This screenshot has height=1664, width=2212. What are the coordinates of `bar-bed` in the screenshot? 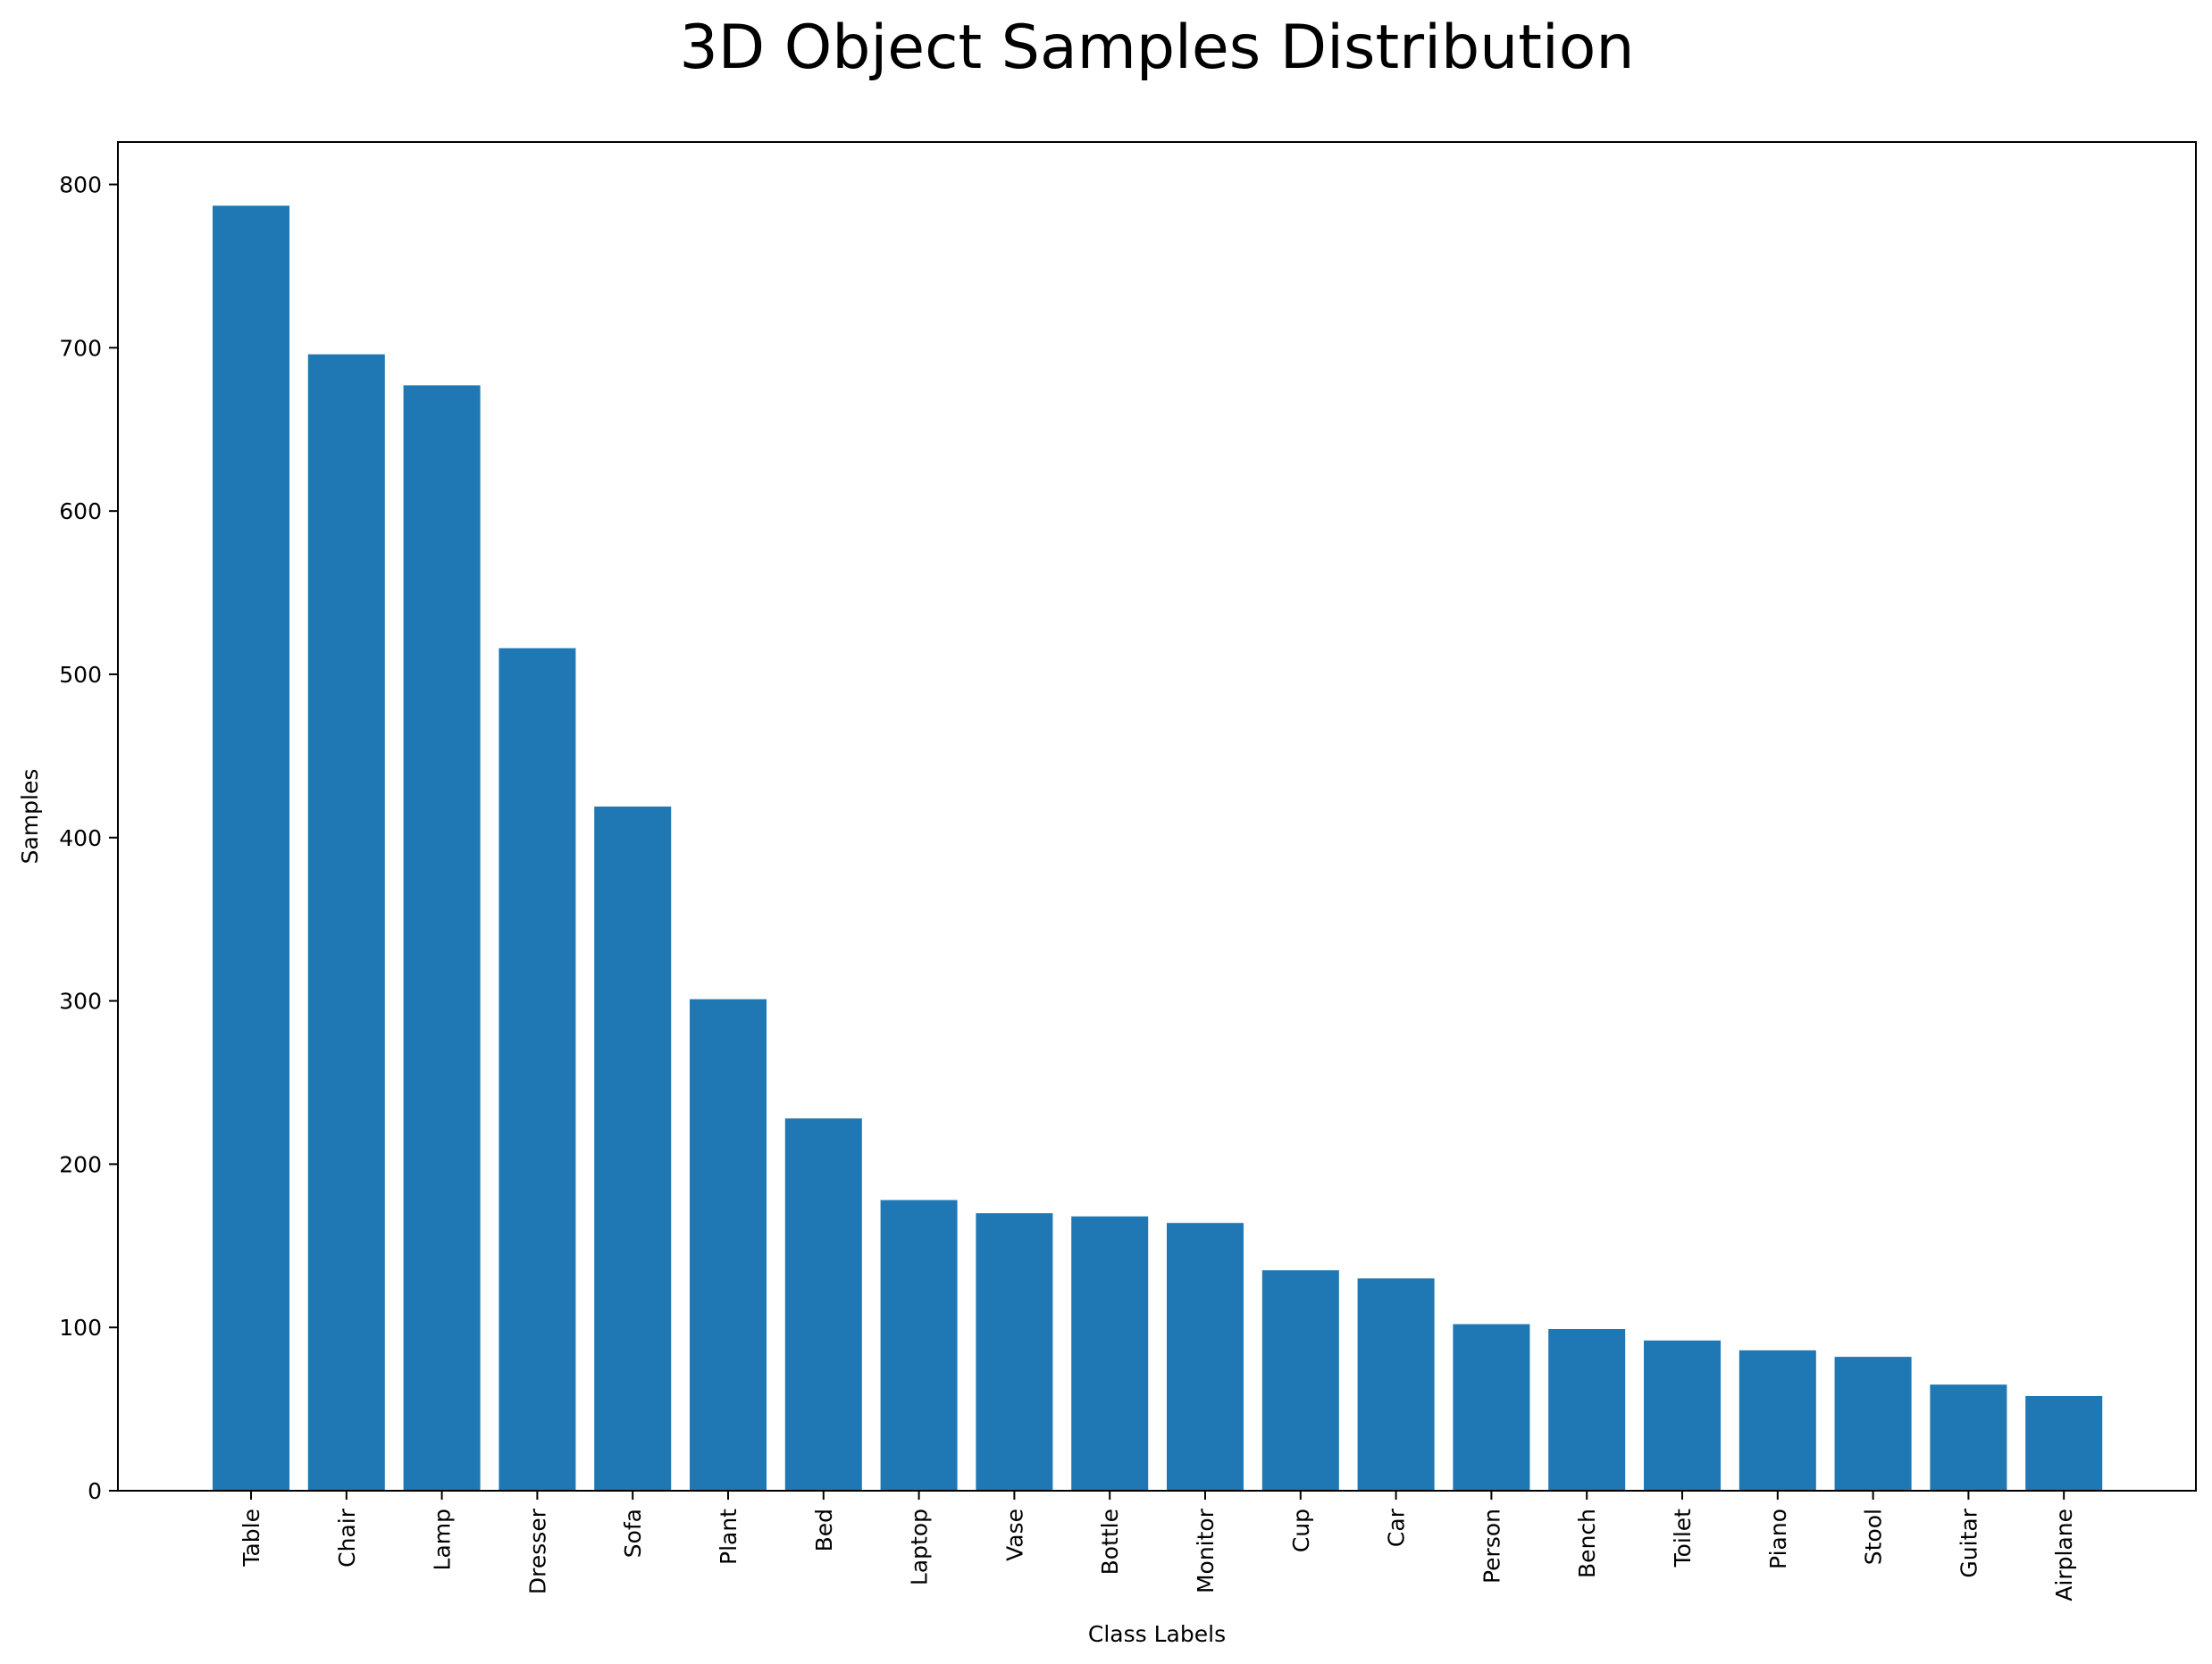 It's located at (823, 1304).